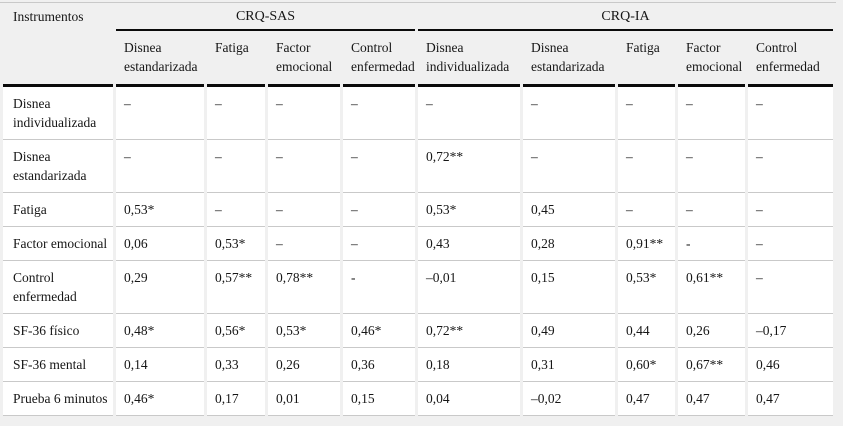 Image resolution: width=843 pixels, height=426 pixels. I want to click on value-cell: 0,04, so click(469, 399).